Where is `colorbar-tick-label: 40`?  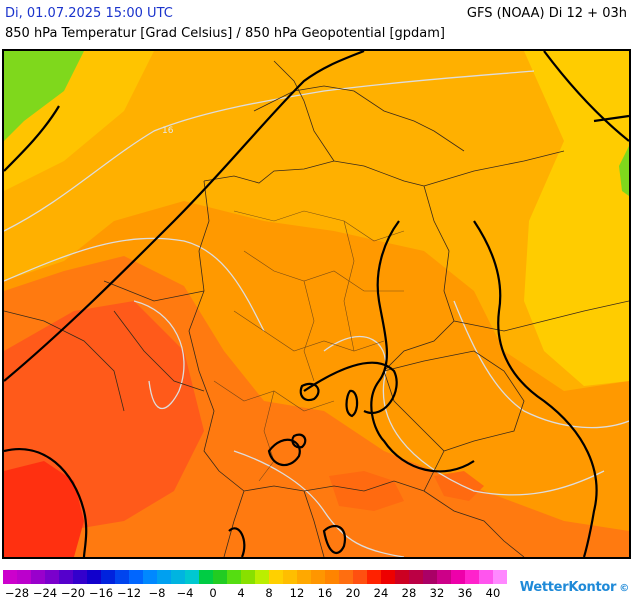 colorbar-tick-label: 40 is located at coordinates (493, 593).